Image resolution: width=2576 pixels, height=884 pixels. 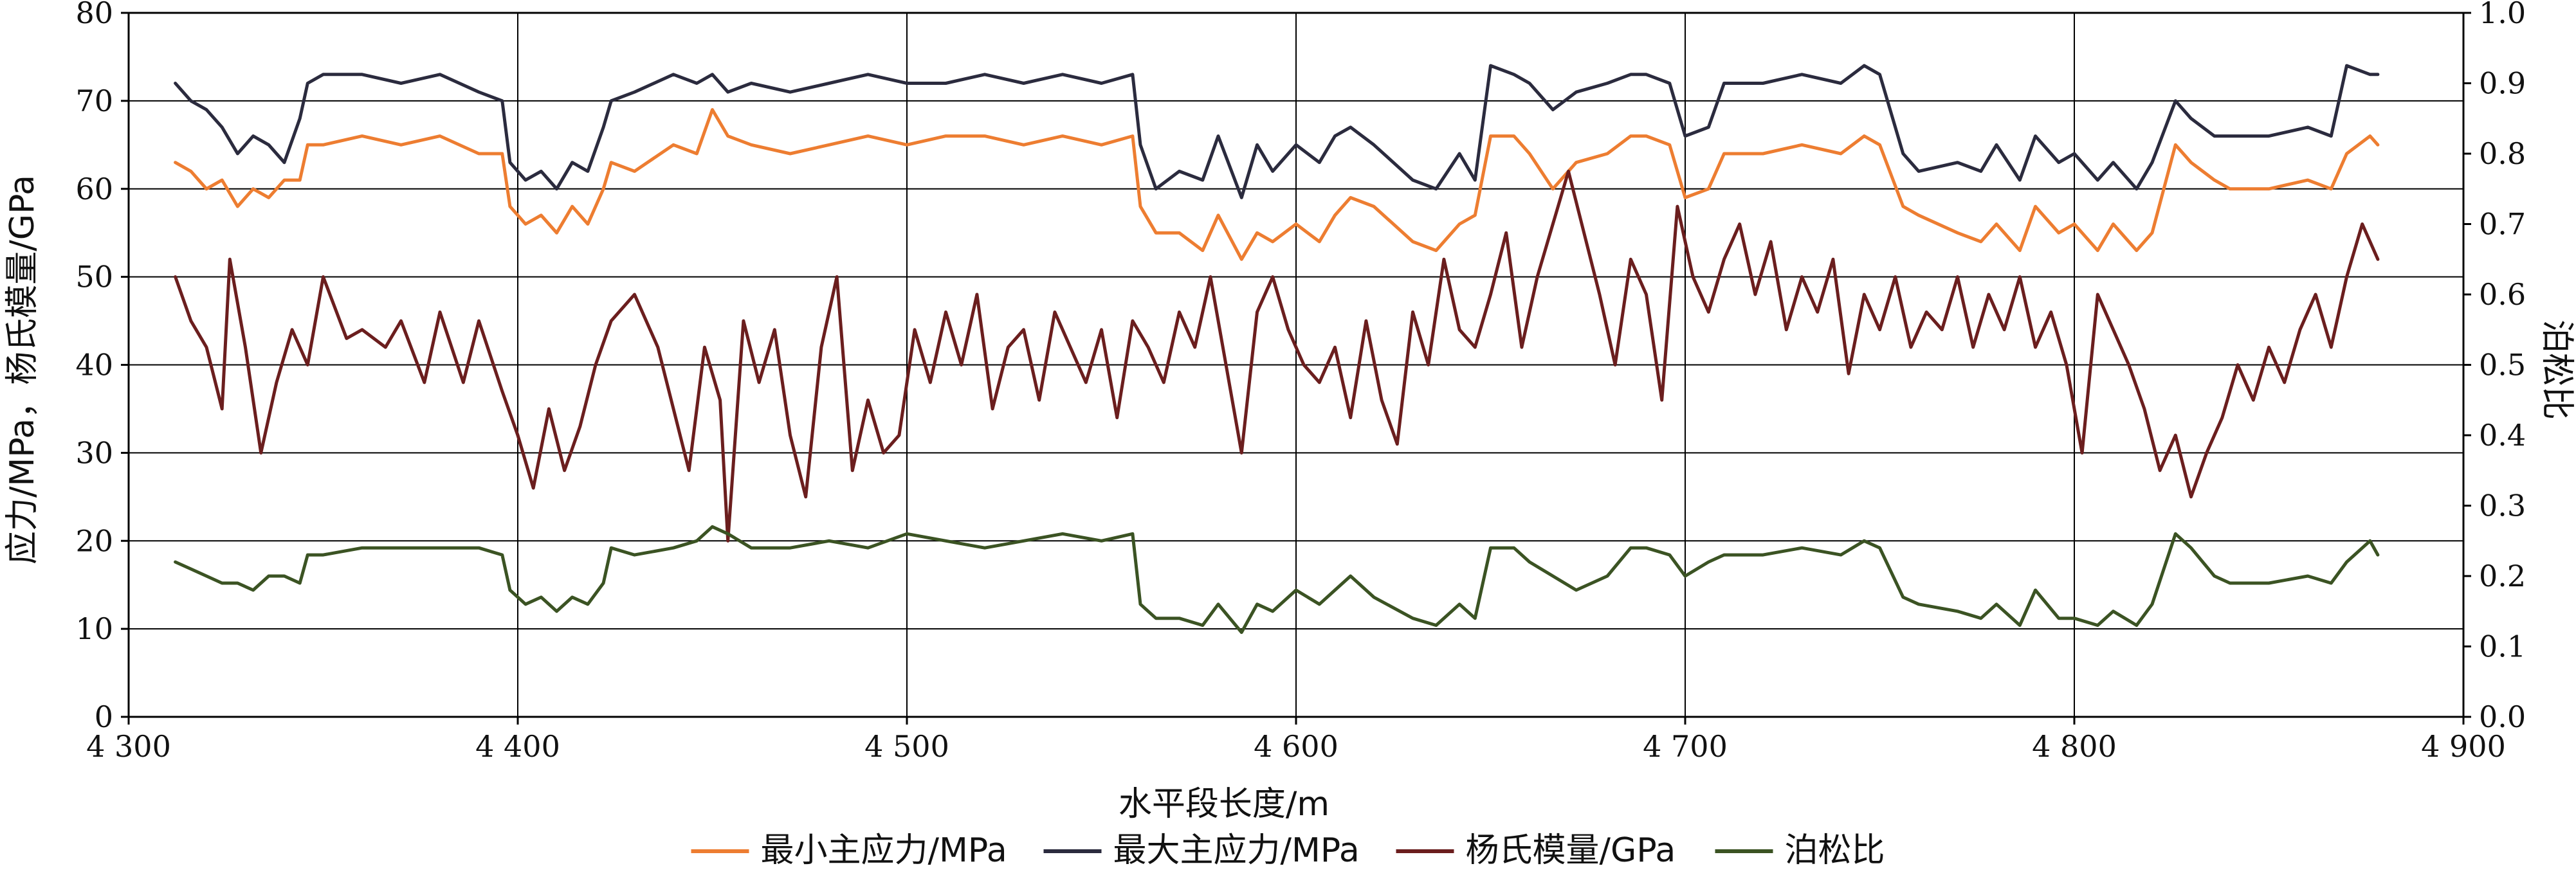 I want to click on x-tick-label: 4 300, so click(x=128, y=746).